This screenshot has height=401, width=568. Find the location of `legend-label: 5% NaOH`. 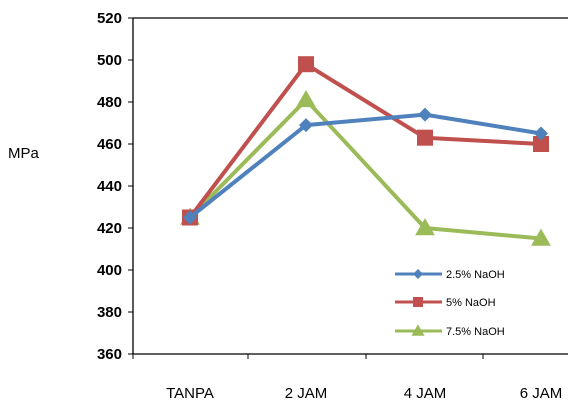

legend-label: 5% NaOH is located at coordinates (471, 303).